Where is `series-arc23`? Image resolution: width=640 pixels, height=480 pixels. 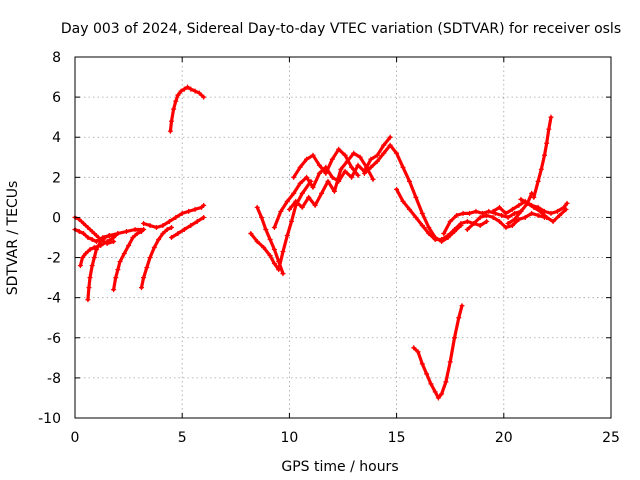
series-arc23 is located at coordinates (438, 352).